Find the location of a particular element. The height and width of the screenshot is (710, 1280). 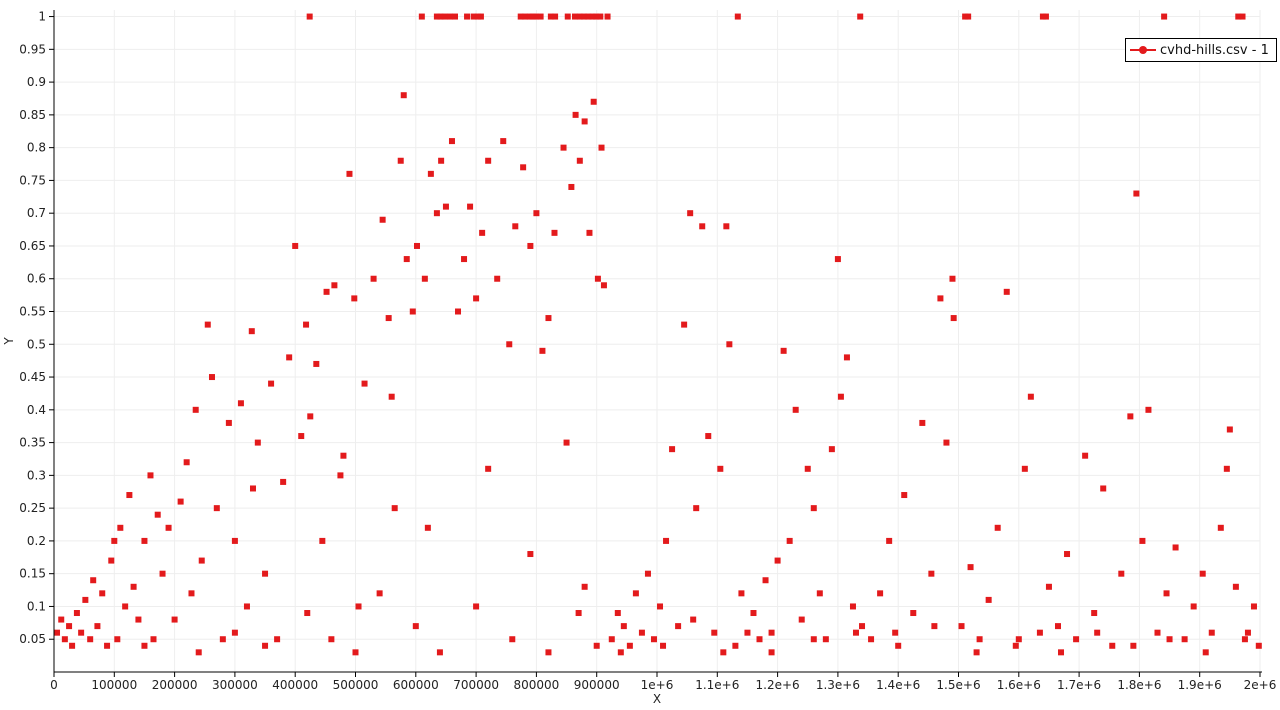

y-tick-label: 0.5 is located at coordinates (36, 344).